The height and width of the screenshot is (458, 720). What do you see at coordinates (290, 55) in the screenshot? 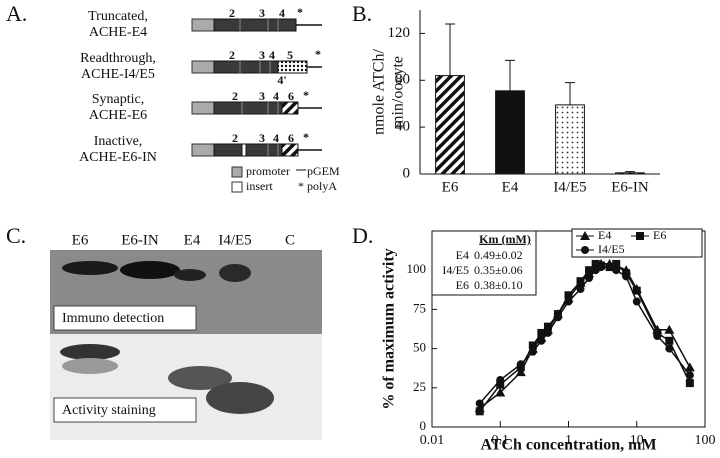
I see `exon-label: 5` at bounding box center [290, 55].